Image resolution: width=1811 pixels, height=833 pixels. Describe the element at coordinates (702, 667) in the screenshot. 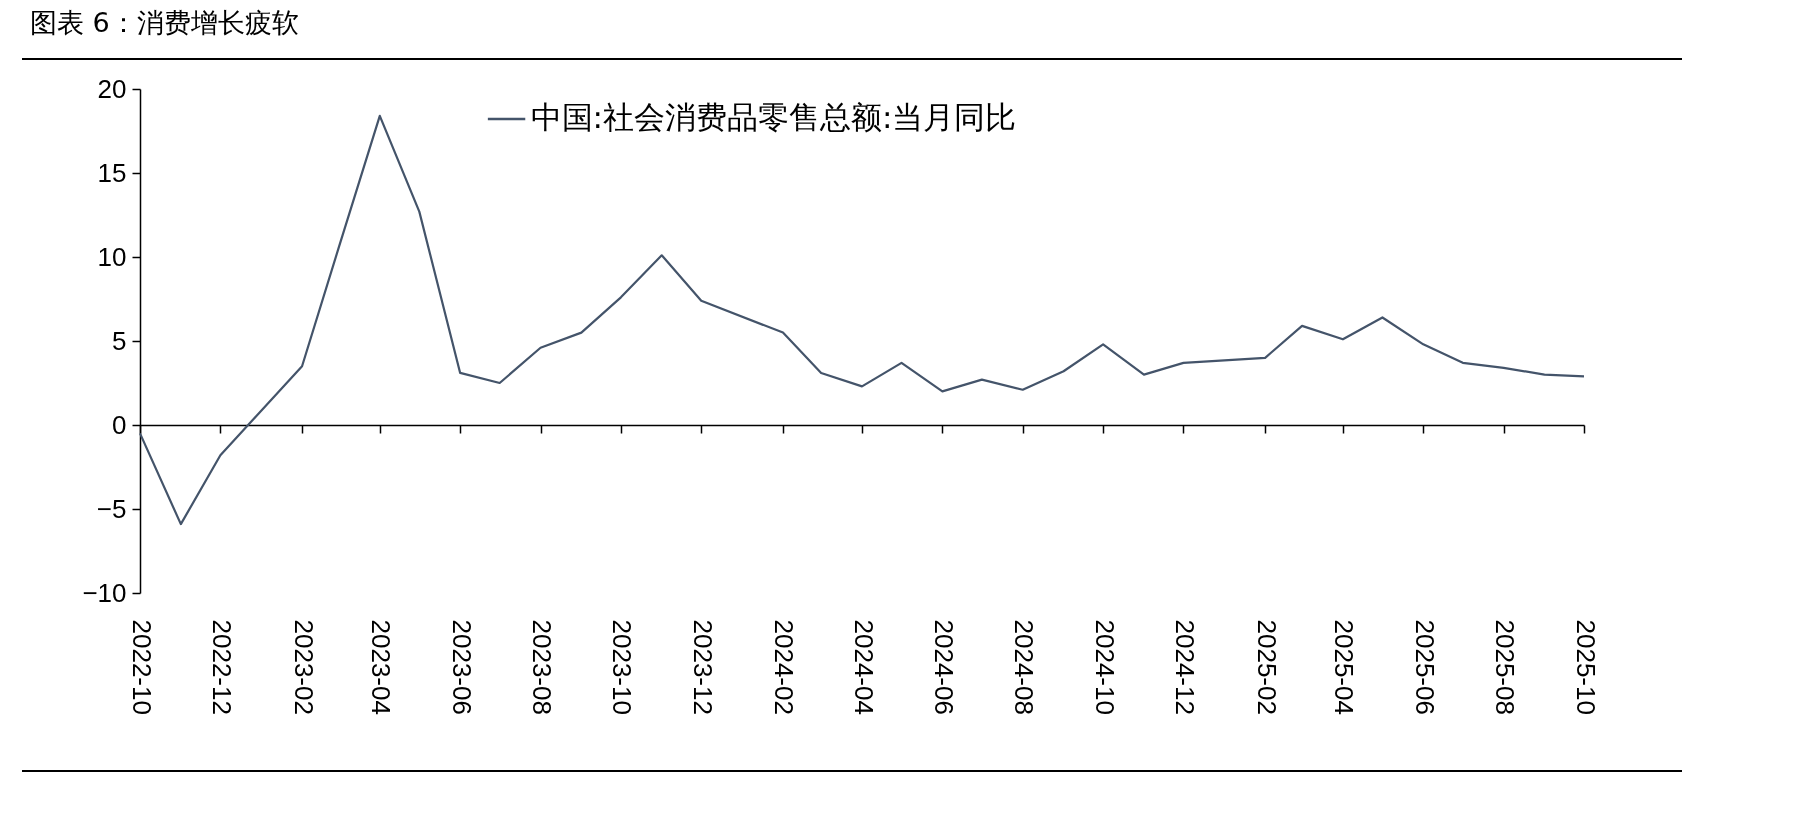

I see `x-tick-label: 2023-12` at that location.